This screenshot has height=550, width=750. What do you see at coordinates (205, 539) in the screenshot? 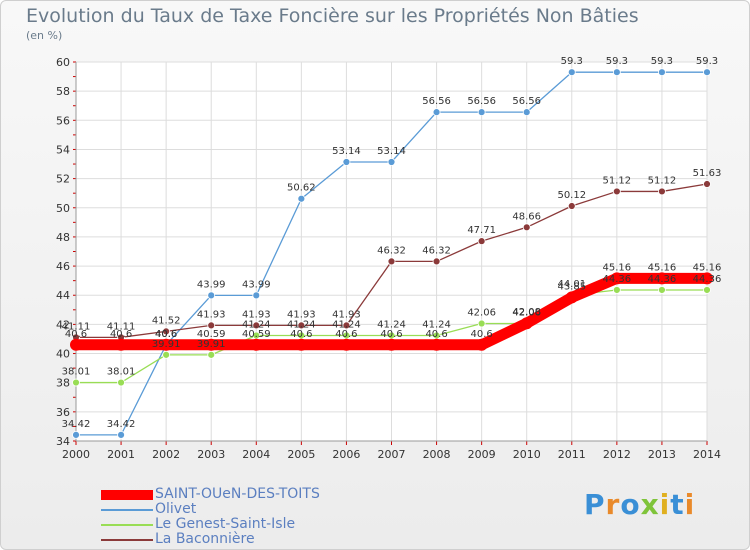
I see `legend-label: La Baconnière` at bounding box center [205, 539].